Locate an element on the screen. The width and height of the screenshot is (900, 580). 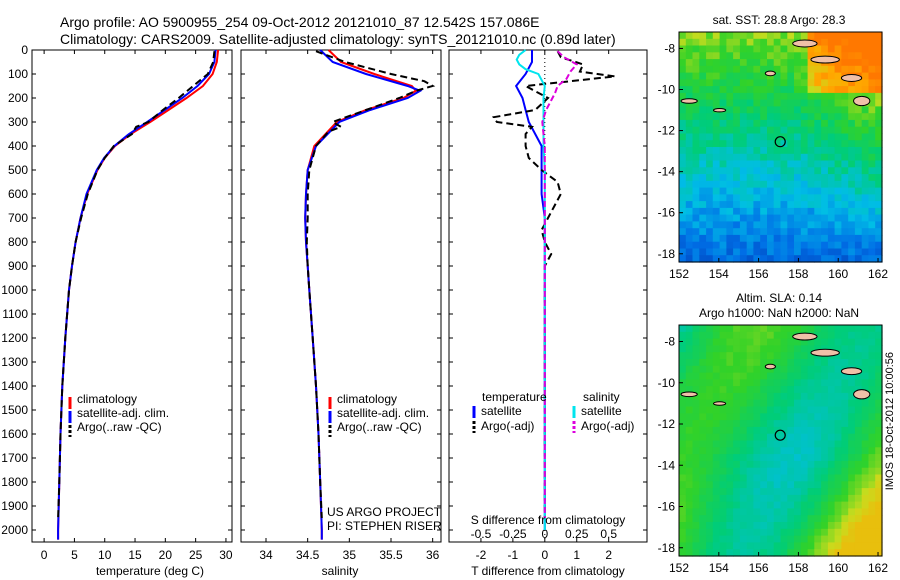
lat-tick-label: -14 is located at coordinates (667, 465).